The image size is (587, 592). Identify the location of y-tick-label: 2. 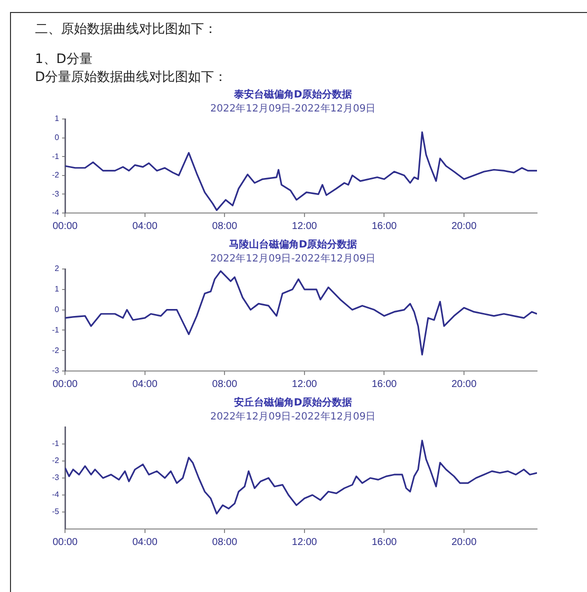
(57, 269).